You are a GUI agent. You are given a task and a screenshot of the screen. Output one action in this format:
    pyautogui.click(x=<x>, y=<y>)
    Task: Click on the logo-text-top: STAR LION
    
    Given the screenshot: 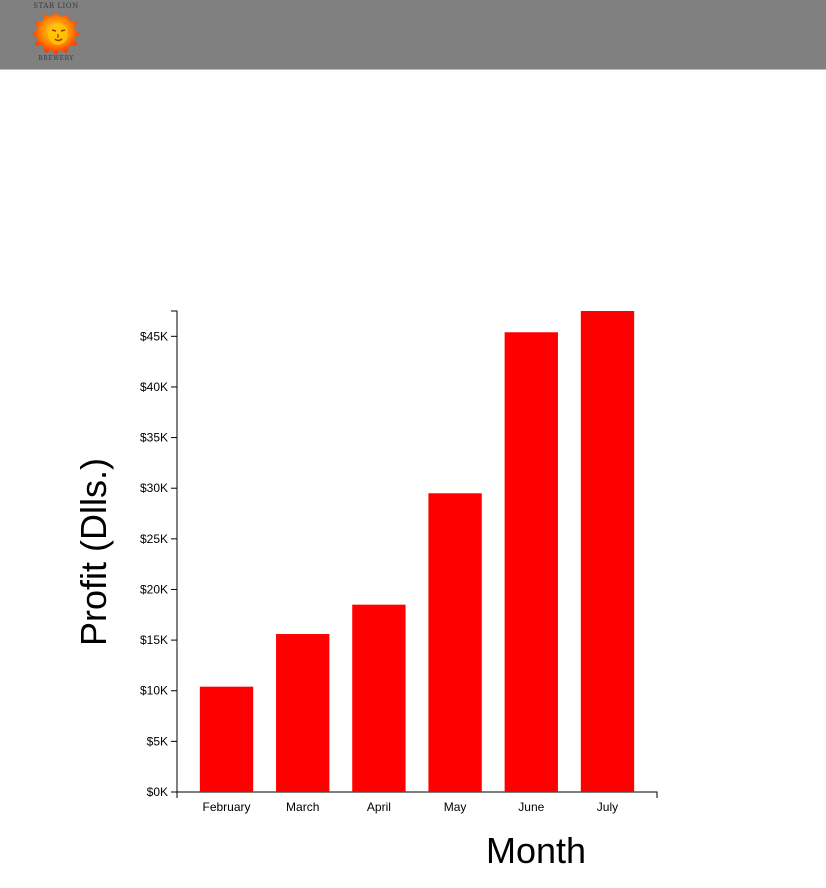 What is the action you would take?
    pyautogui.click(x=56, y=6)
    